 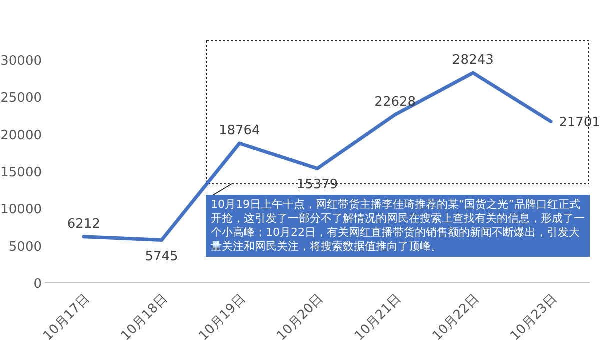 I want to click on data-label: 28243, so click(x=473, y=60).